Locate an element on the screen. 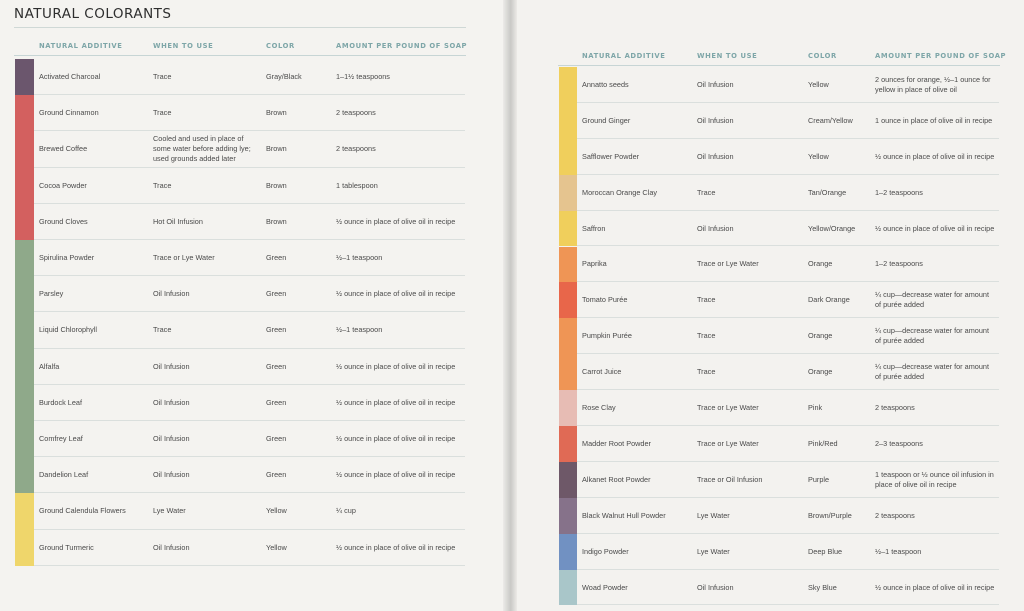 The height and width of the screenshot is (611, 1024). additive-cell: Madder Root Powder is located at coordinates (616, 443).